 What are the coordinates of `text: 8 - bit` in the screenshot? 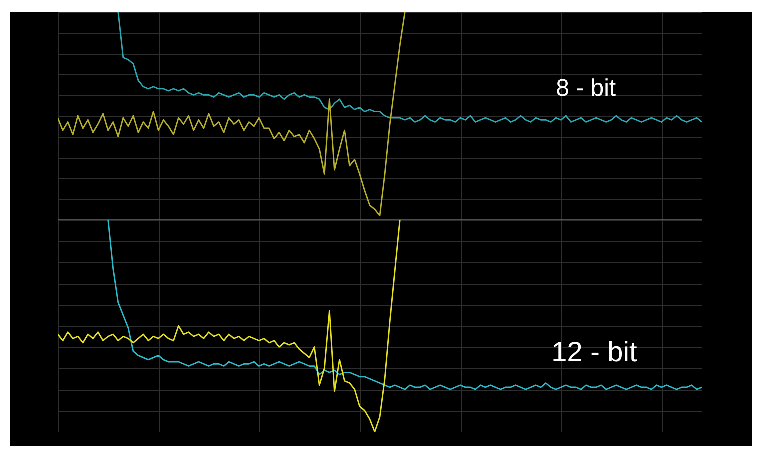 It's located at (586, 88).